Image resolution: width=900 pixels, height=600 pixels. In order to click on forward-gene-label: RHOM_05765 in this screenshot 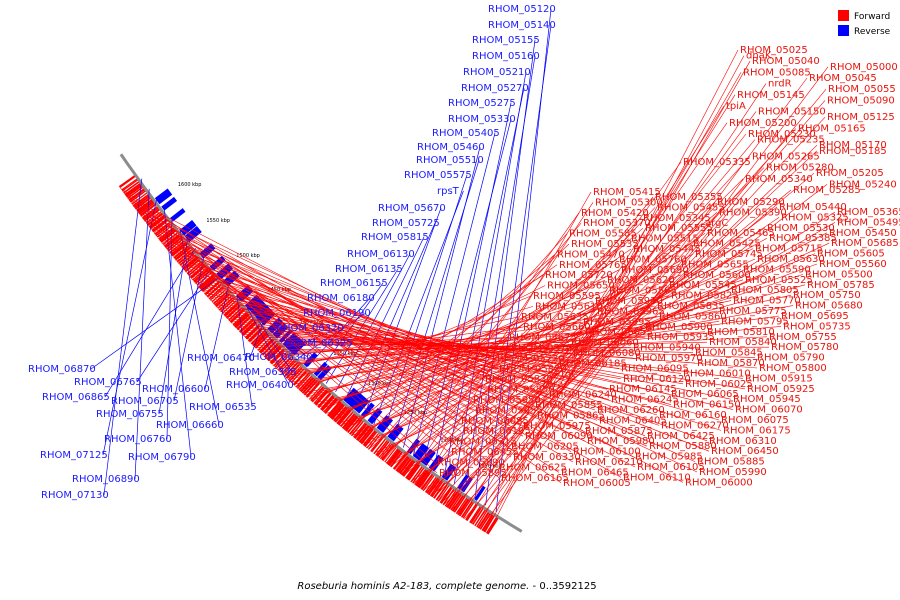, I will do `click(593, 265)`.